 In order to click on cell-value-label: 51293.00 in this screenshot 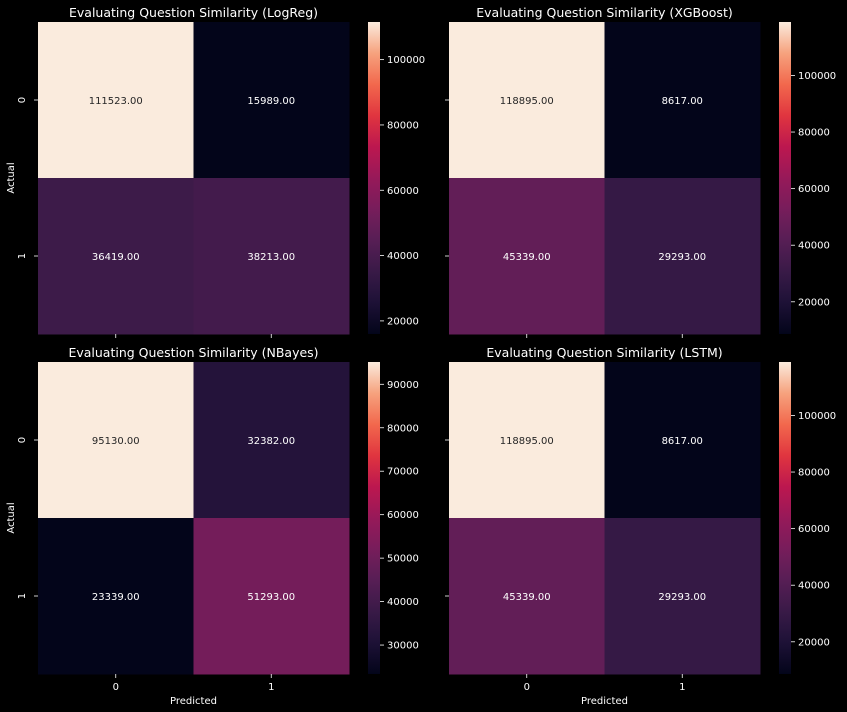, I will do `click(271, 597)`.